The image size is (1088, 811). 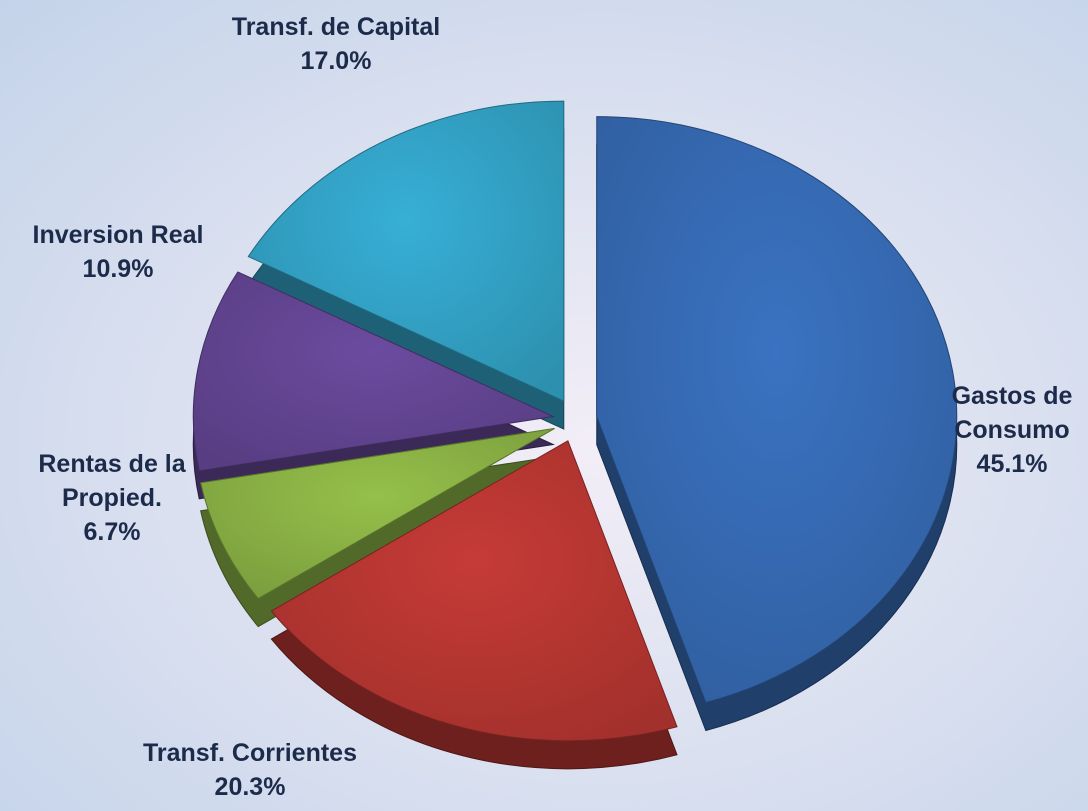 I want to click on category-label: Inversion Real, so click(x=118, y=235).